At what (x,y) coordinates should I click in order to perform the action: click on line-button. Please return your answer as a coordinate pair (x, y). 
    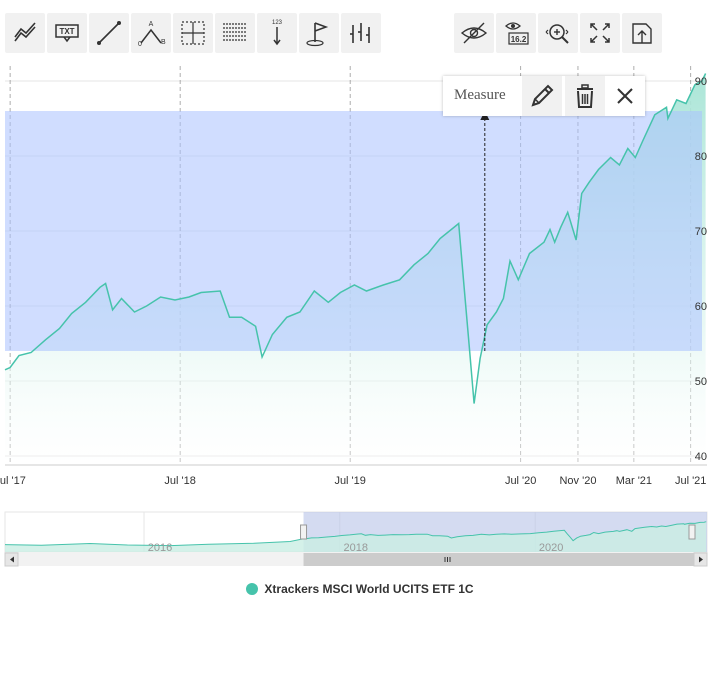
    Looking at the image, I should click on (109, 33).